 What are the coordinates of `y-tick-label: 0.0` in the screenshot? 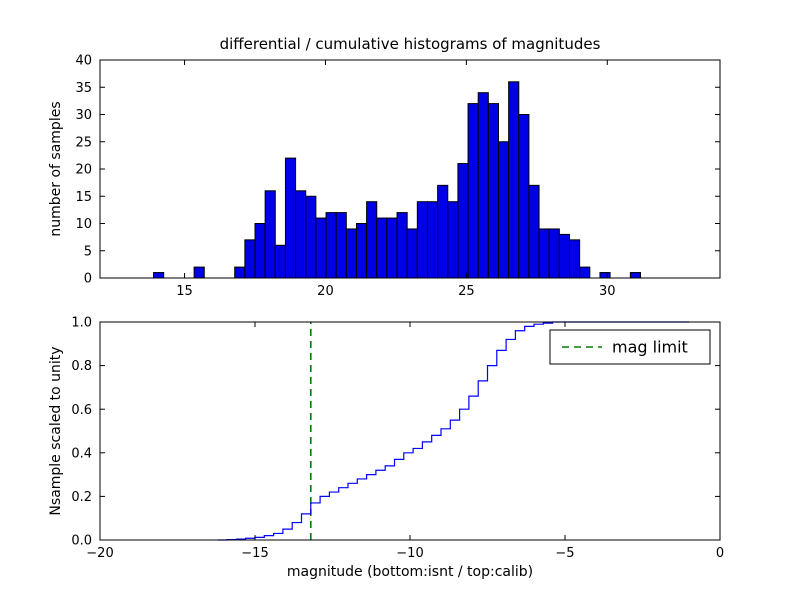 It's located at (81, 541).